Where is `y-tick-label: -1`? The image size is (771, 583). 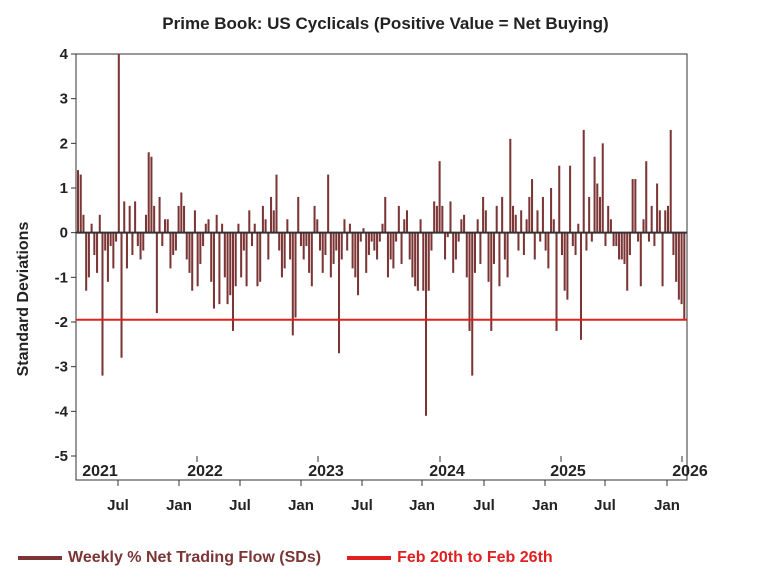
y-tick-label: -1 is located at coordinates (61, 277).